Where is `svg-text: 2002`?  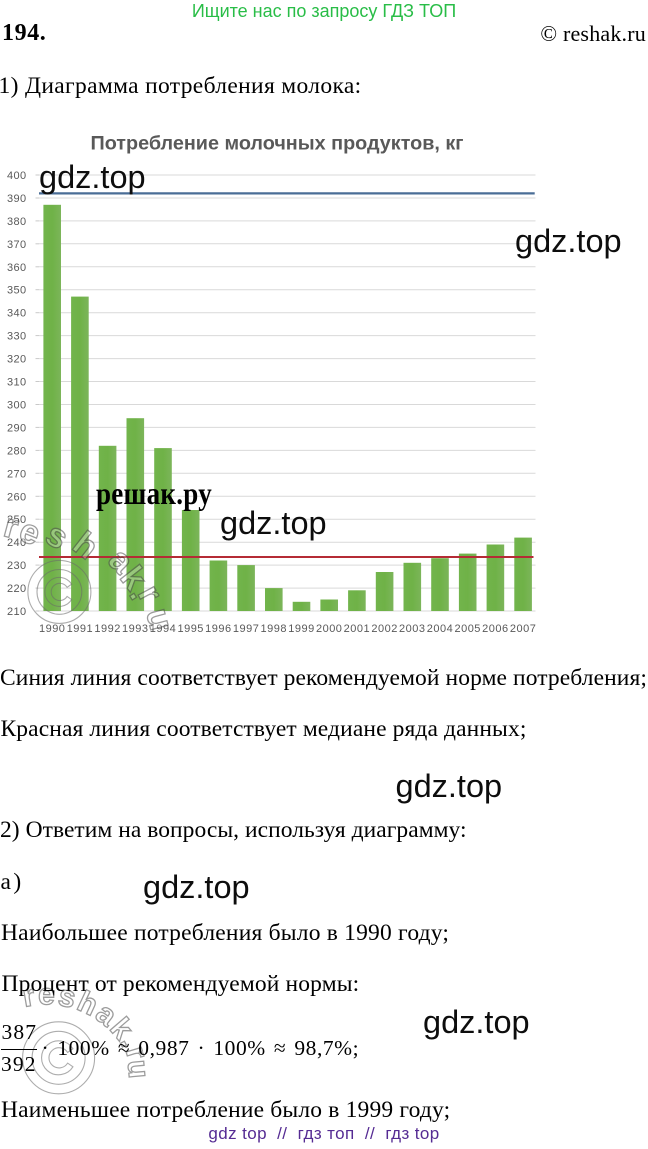
svg-text: 2002 is located at coordinates (384, 629).